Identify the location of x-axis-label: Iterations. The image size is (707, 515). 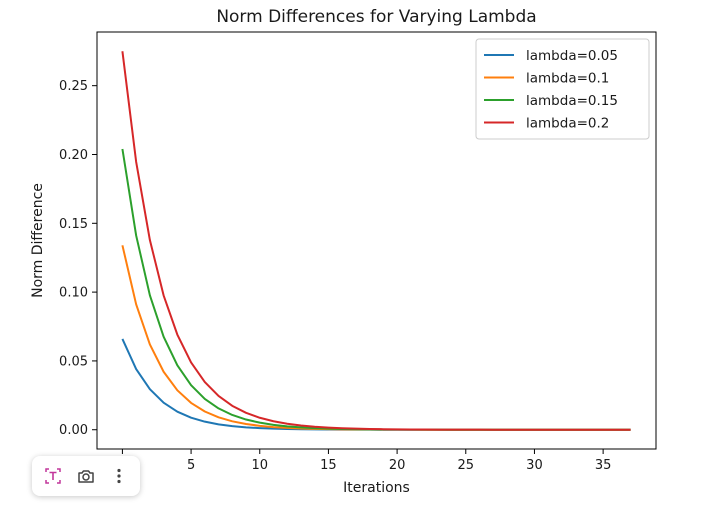
(376, 488).